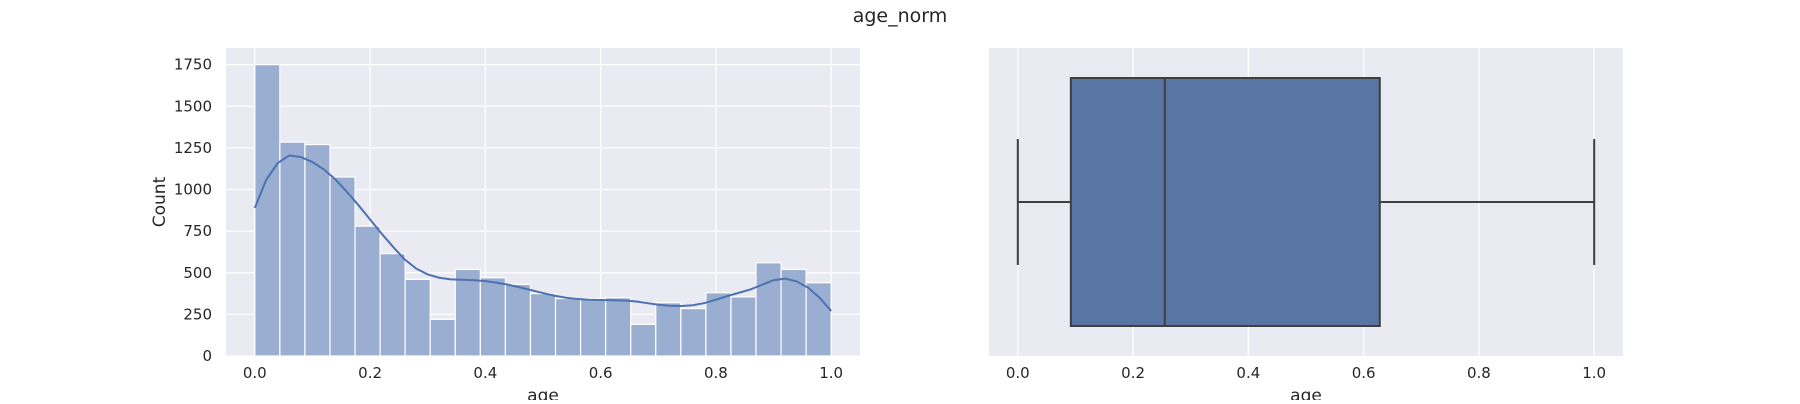 This screenshot has height=404, width=1800. Describe the element at coordinates (207, 356) in the screenshot. I see `histogram-y-tick-label: 0` at that location.